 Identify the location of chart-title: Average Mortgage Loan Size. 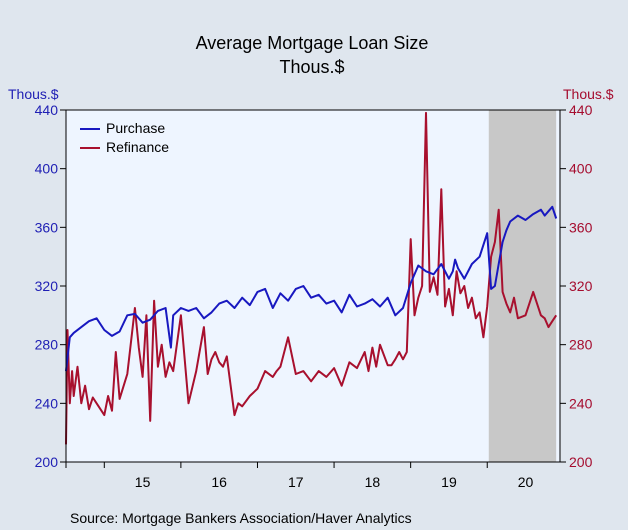
(312, 43).